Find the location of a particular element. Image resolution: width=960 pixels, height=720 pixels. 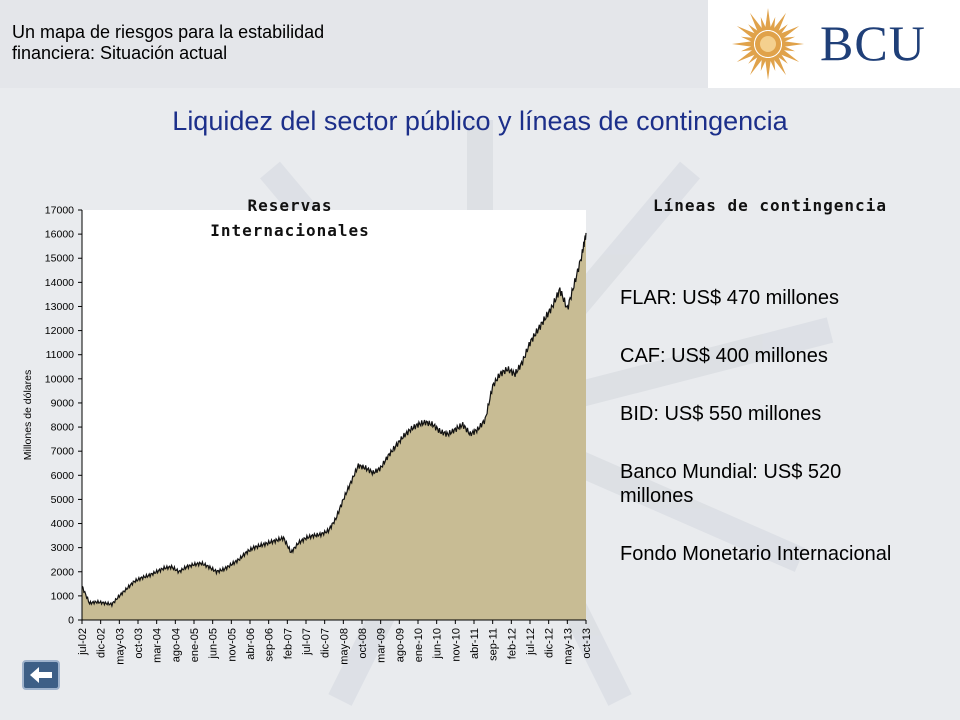

y-tick-label: 17000 is located at coordinates (59, 211).